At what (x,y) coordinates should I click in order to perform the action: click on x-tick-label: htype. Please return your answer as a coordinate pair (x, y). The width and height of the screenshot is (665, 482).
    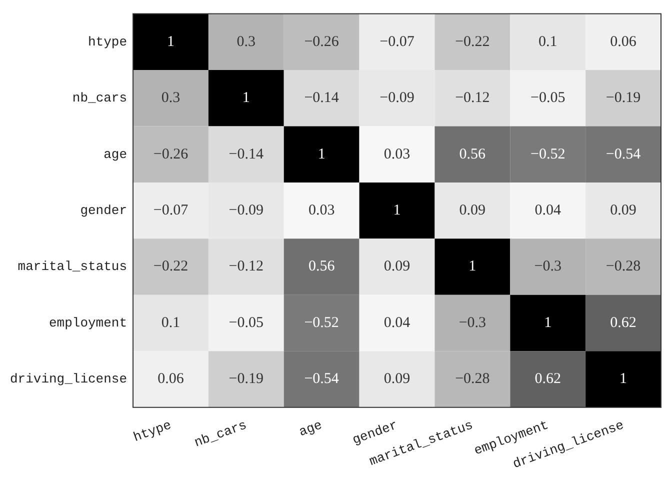
    Looking at the image, I should click on (153, 431).